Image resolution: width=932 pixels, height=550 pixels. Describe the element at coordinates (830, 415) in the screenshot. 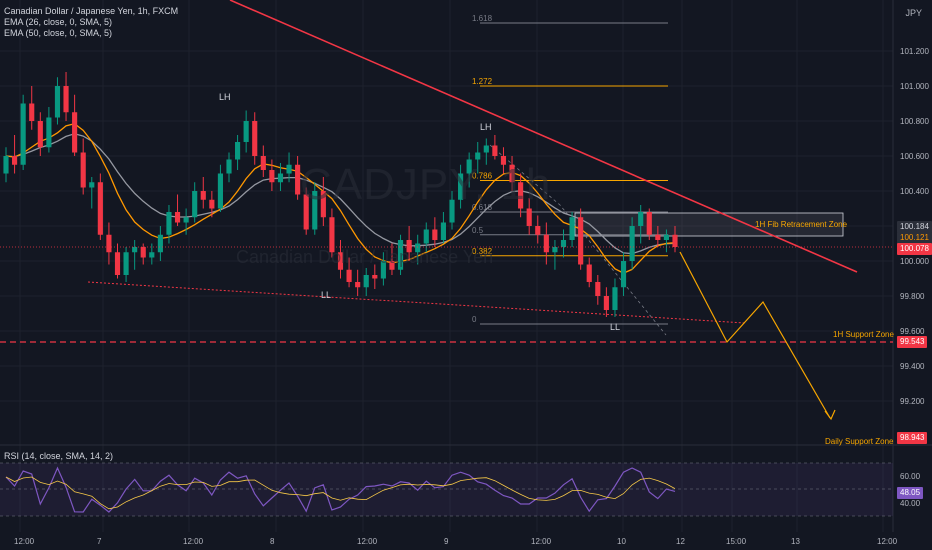

I see `projection-arrowhead` at that location.